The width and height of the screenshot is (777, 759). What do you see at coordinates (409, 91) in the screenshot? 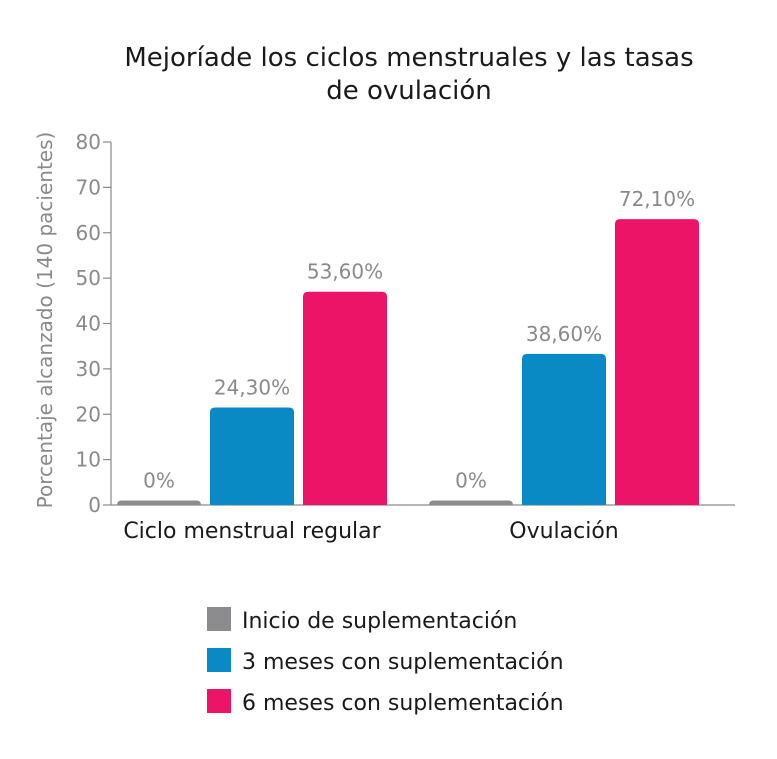
I see `chart-title-line-2: de ovulación` at bounding box center [409, 91].